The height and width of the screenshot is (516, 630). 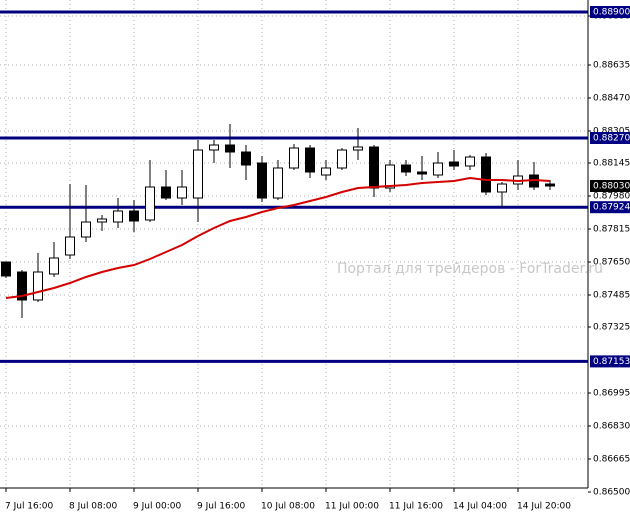 I want to click on y-tick-label: 0.87325, so click(x=611, y=328).